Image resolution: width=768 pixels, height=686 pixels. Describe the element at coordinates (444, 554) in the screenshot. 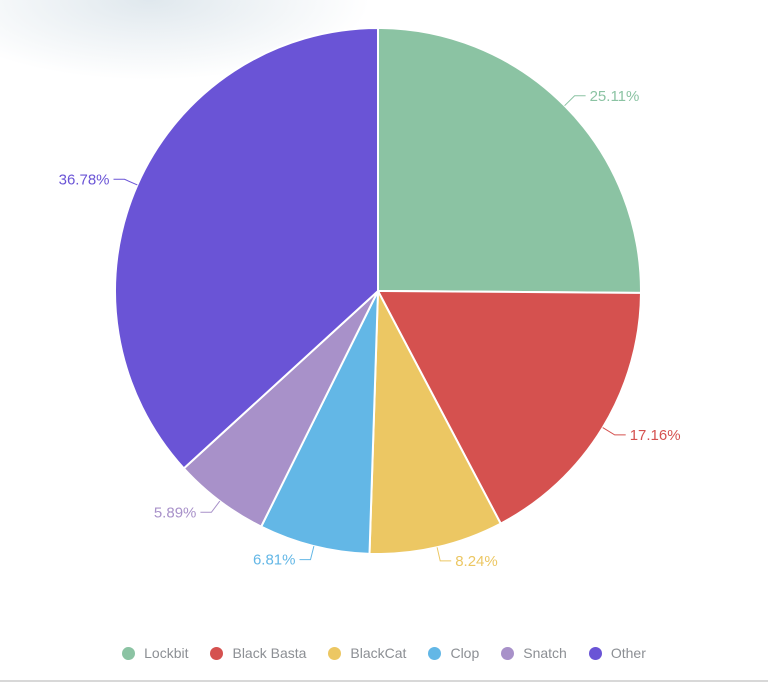

I see `label-line-blackcat` at that location.